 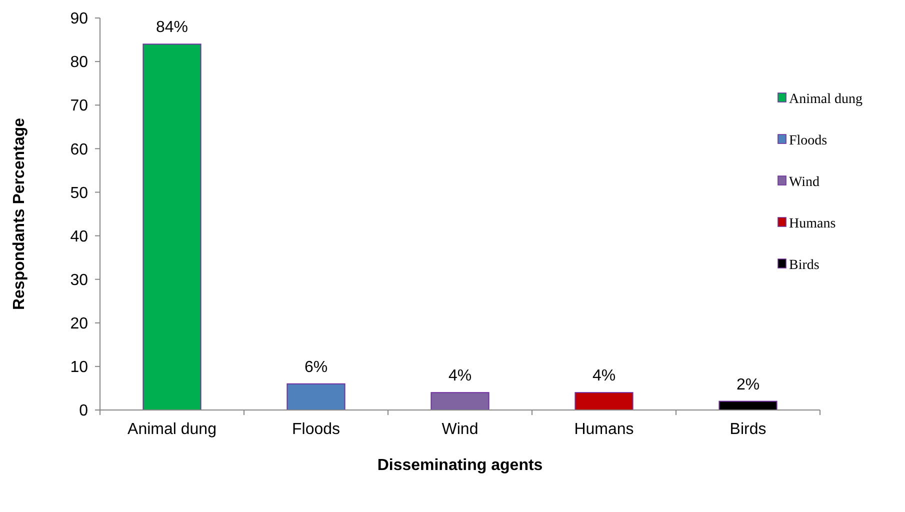 What do you see at coordinates (604, 429) in the screenshot?
I see `x-tick-label: Humans` at bounding box center [604, 429].